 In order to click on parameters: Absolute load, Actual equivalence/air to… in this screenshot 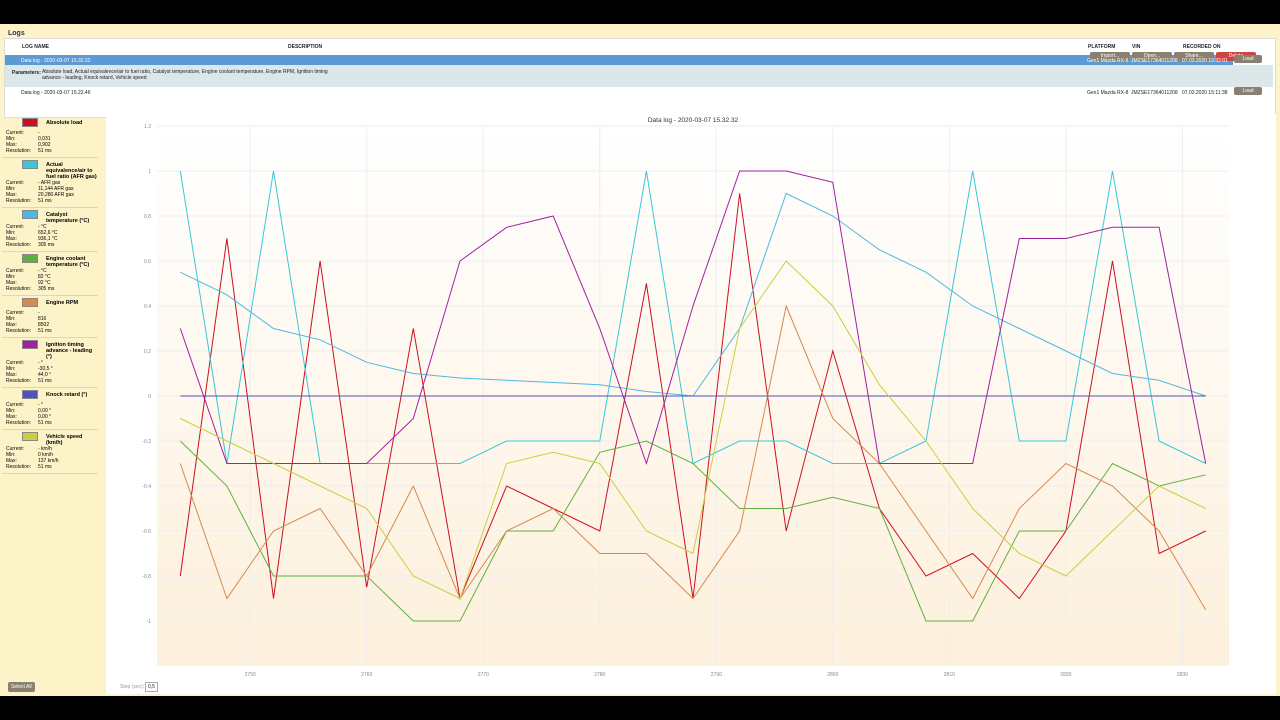, I will do `click(185, 75)`.